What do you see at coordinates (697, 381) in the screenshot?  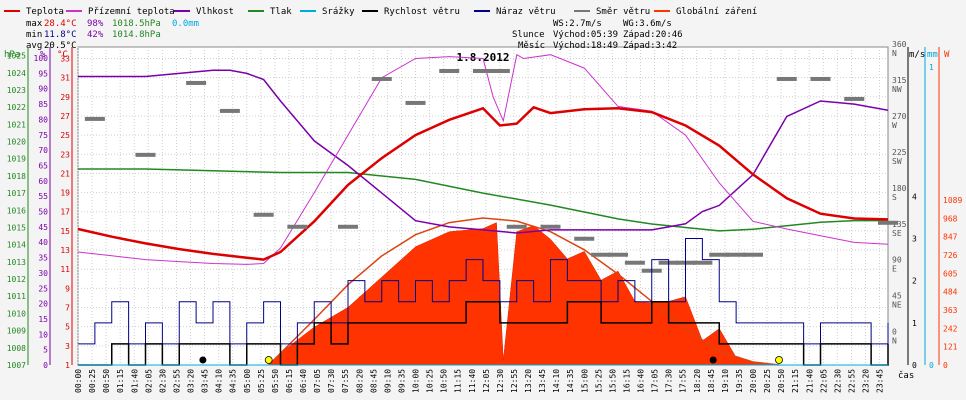 I see `time-tick-label: 18:20` at bounding box center [697, 381].